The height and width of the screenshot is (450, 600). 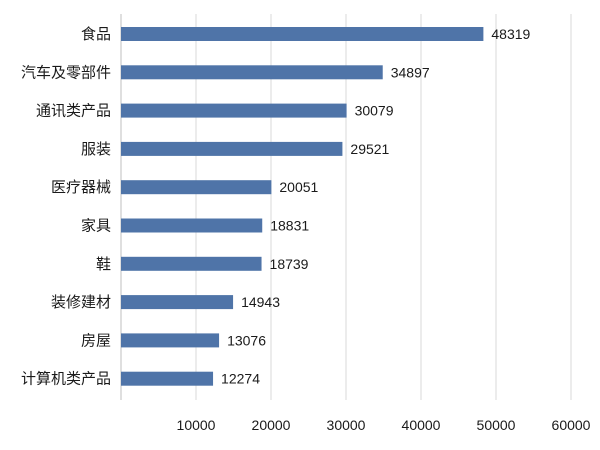 I want to click on x-tick-label: 50000, so click(x=496, y=425).